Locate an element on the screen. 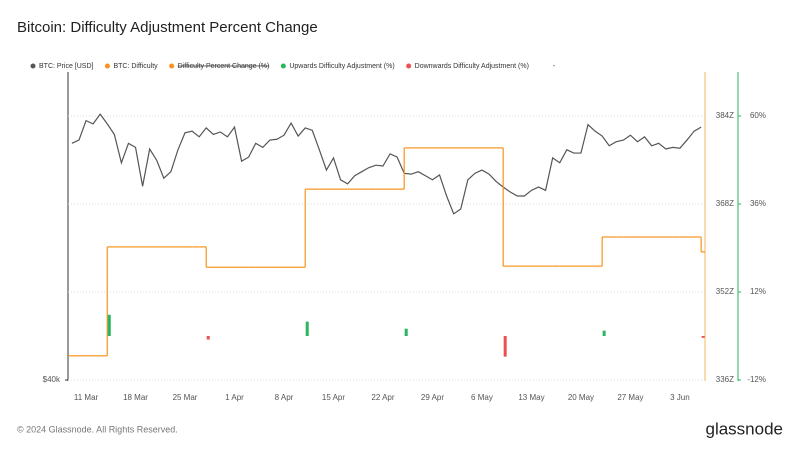 The image size is (800, 450). y-tick-label: $40k is located at coordinates (52, 379).